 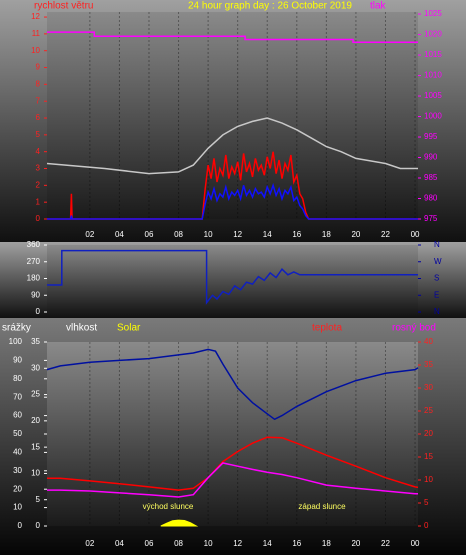 What do you see at coordinates (322, 506) in the screenshot?
I see `annotation: západ slunce` at bounding box center [322, 506].